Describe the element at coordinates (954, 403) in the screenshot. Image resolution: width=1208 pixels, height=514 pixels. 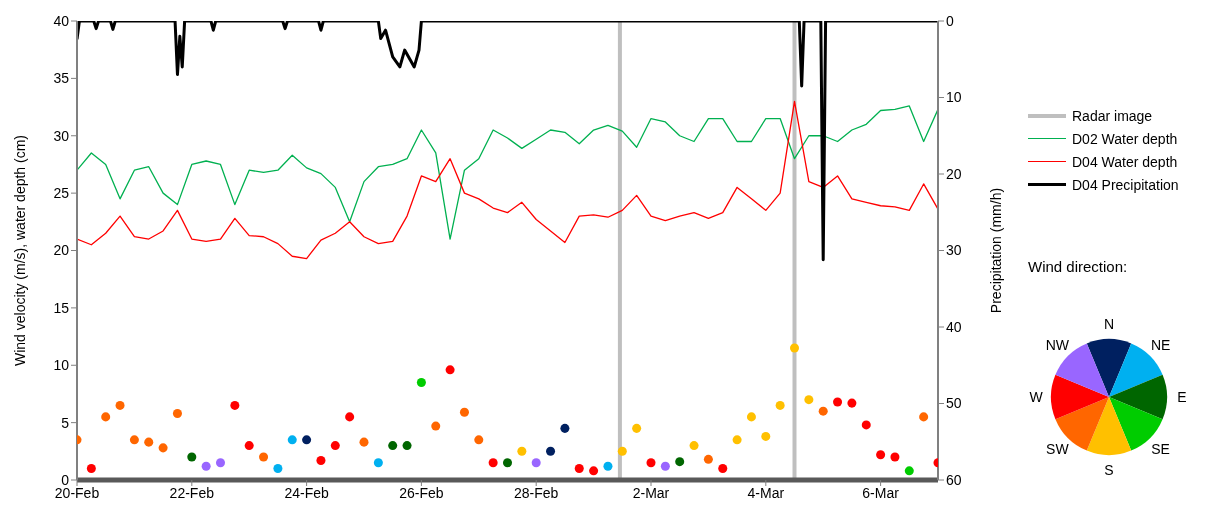
I see `y2-tick-label: 50` at that location.